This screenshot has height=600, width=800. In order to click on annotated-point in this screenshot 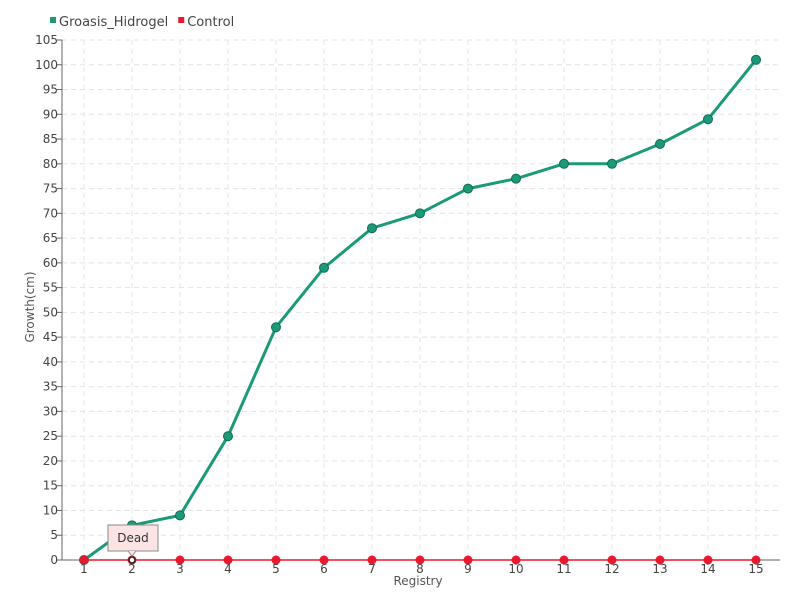, I will do `click(132, 560)`.